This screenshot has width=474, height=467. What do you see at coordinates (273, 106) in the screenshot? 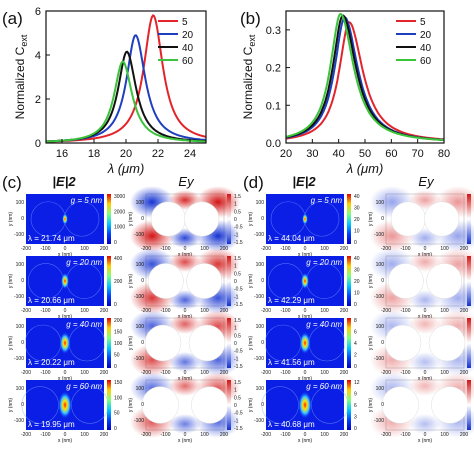
I see `y-tick-label: 0.1` at bounding box center [273, 106].